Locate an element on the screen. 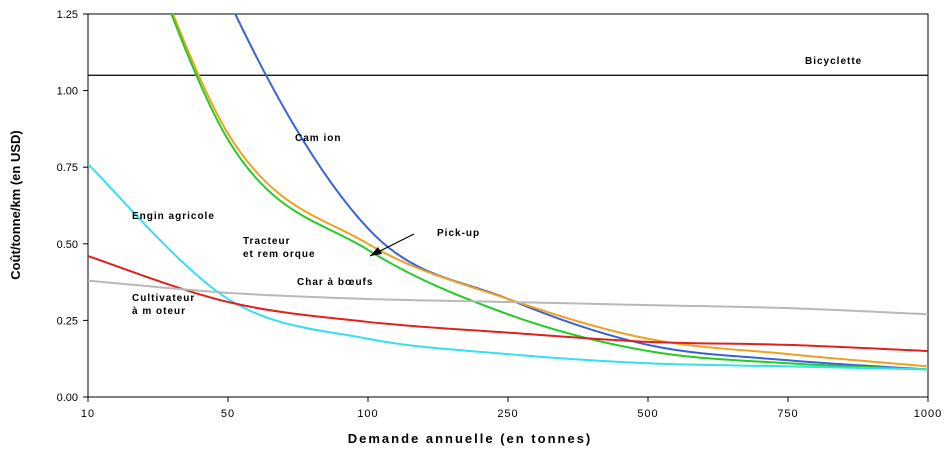 Image resolution: width=947 pixels, height=462 pixels. annotation: Cam ion is located at coordinates (318, 138).